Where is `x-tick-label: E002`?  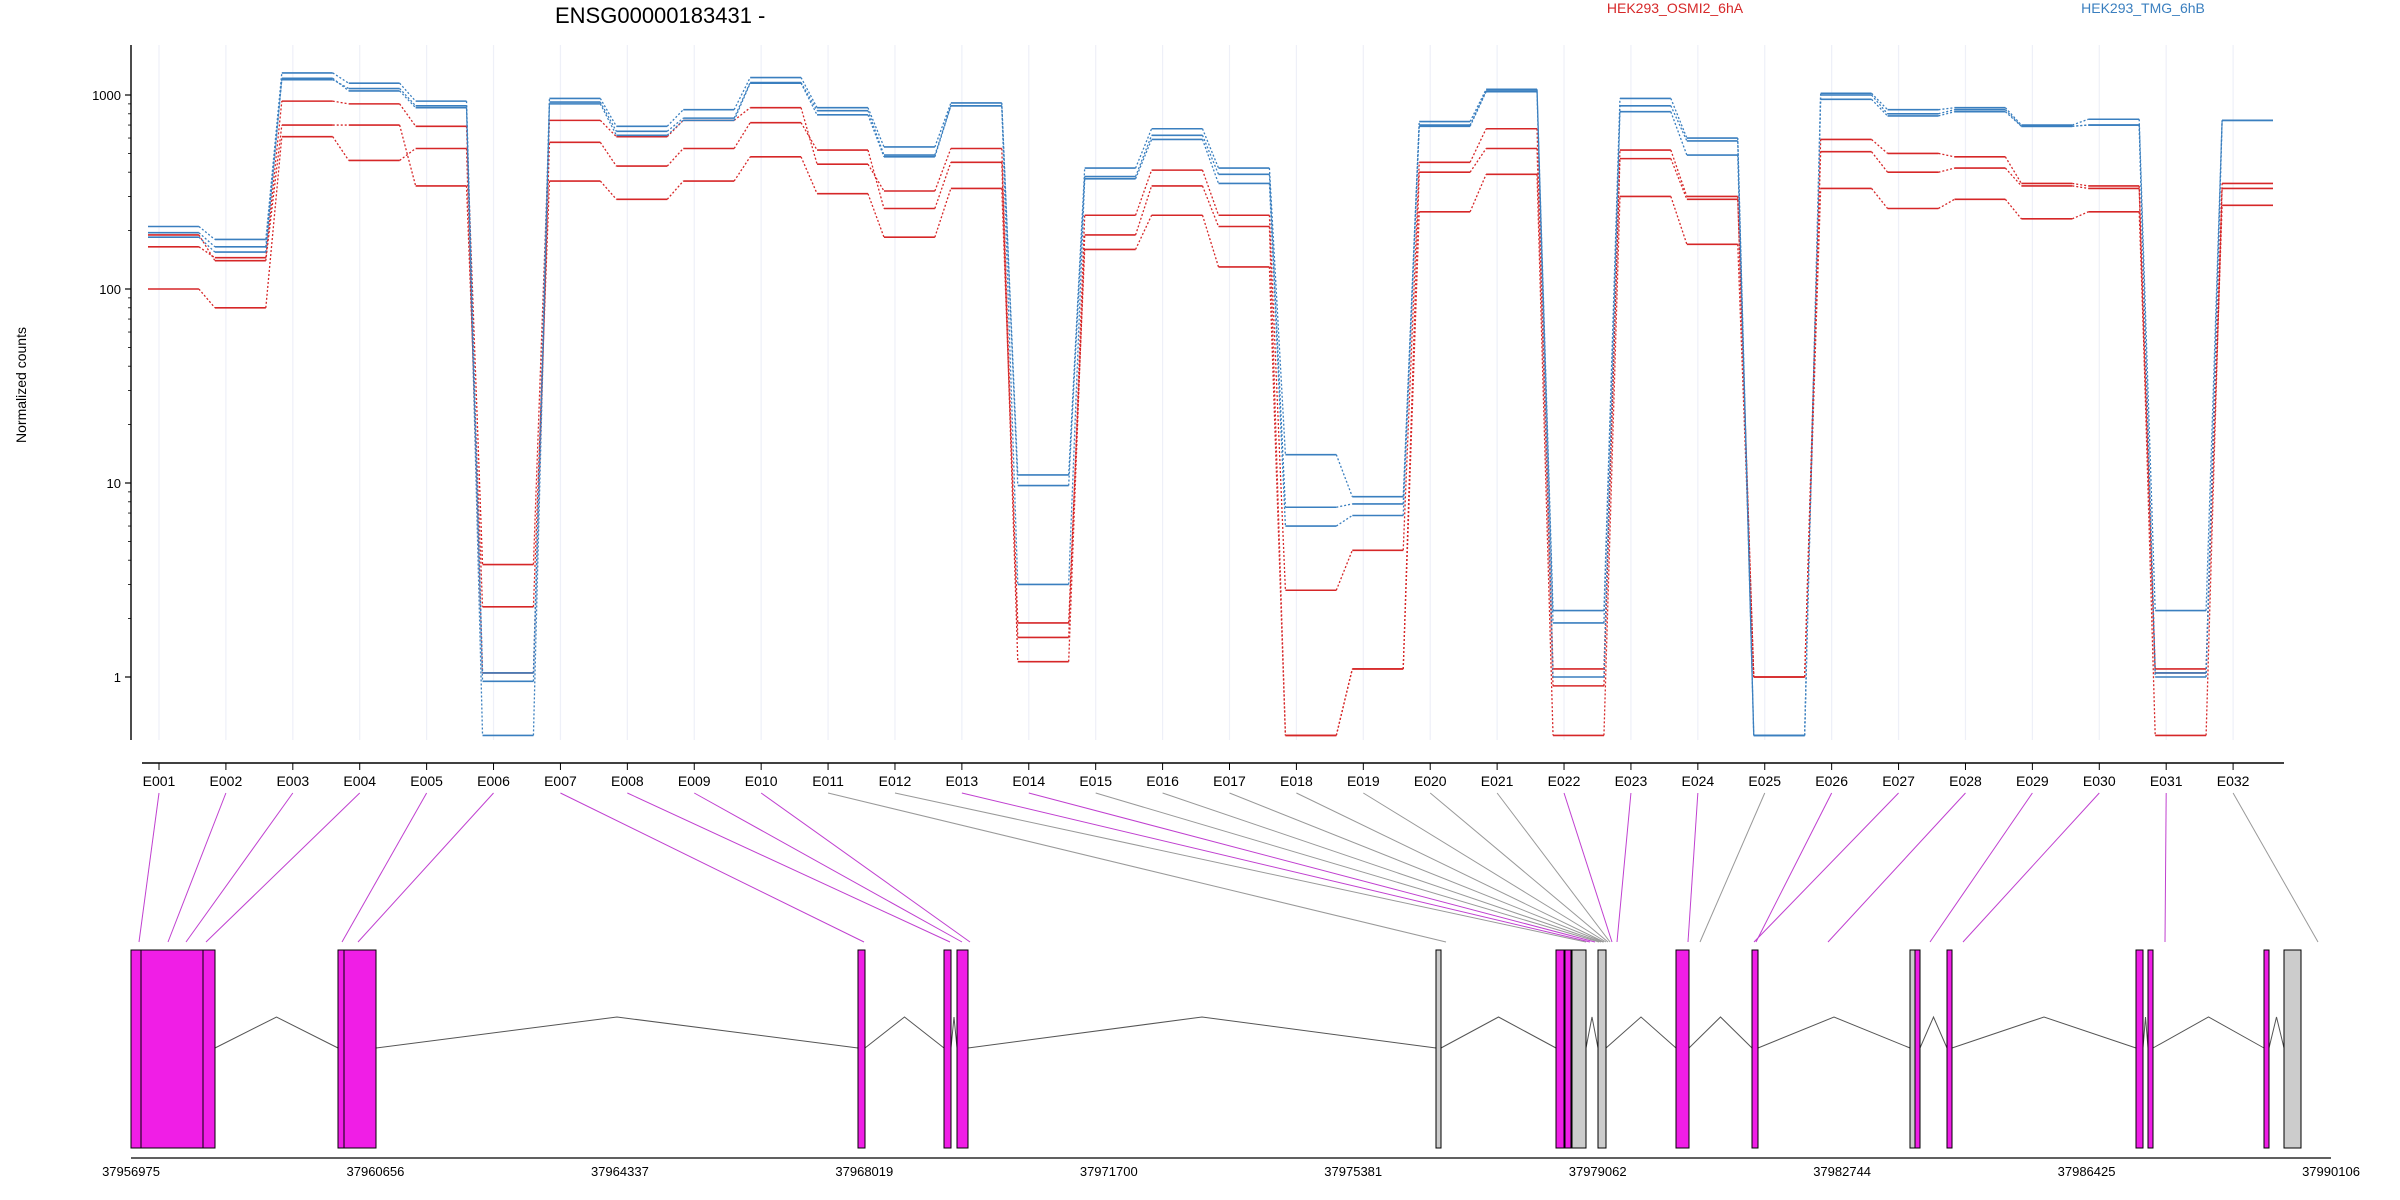
x-tick-label: E002 is located at coordinates (226, 781).